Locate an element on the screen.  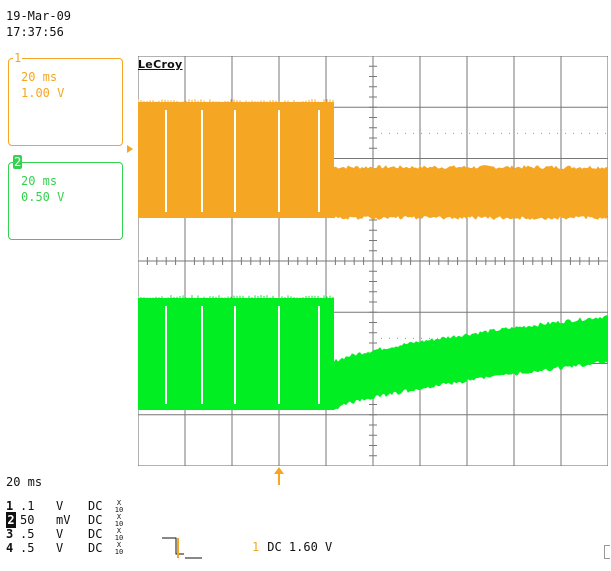
channel-row-2: 2 50 mV DC X 10 is located at coordinates (65, 520).